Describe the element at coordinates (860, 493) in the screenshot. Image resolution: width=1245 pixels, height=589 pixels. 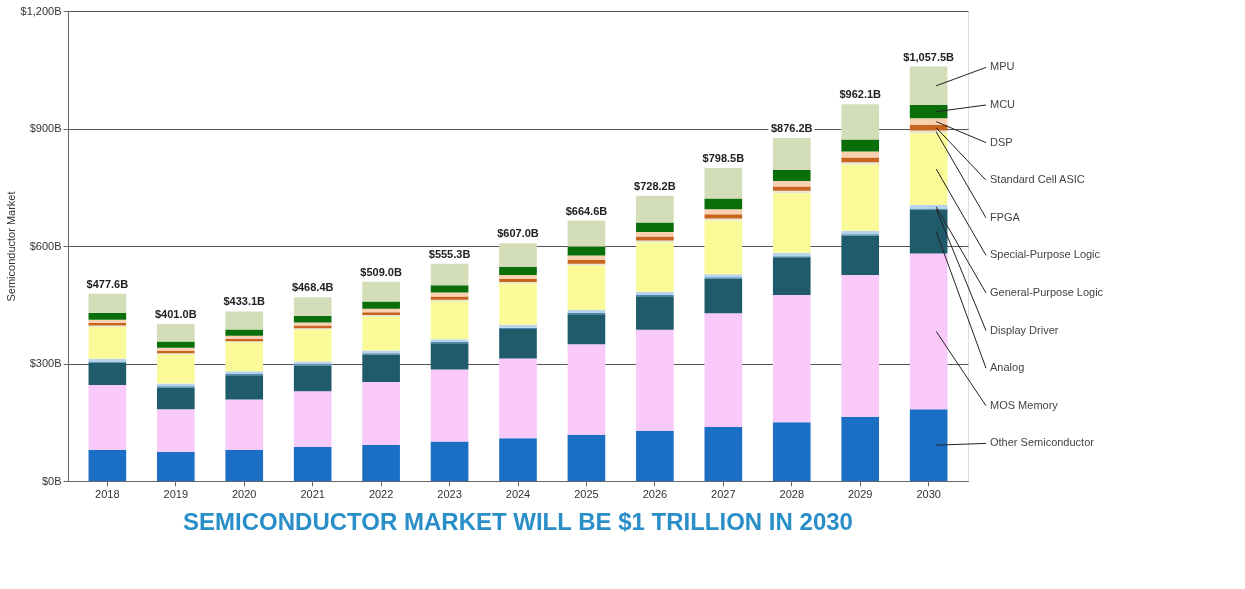
I see `x-tick-label: 2029` at that location.